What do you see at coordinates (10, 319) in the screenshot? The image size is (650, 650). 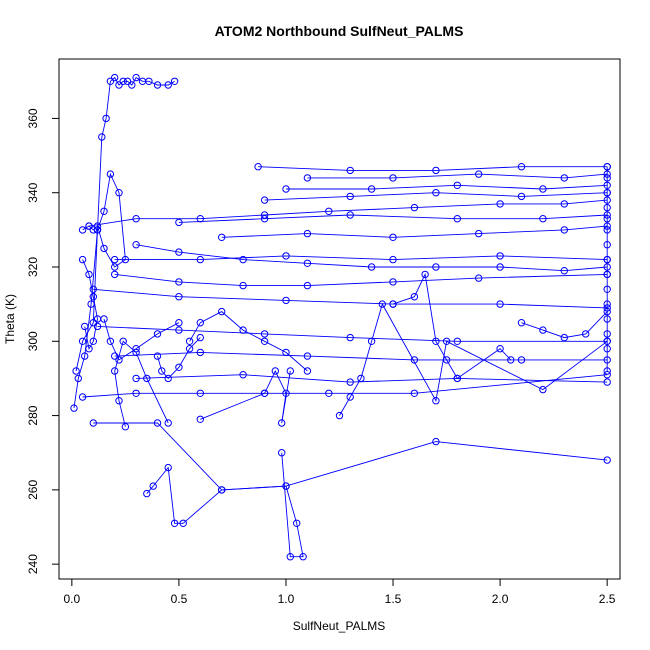 I see `y-axis-label: Theta (K)` at bounding box center [10, 319].